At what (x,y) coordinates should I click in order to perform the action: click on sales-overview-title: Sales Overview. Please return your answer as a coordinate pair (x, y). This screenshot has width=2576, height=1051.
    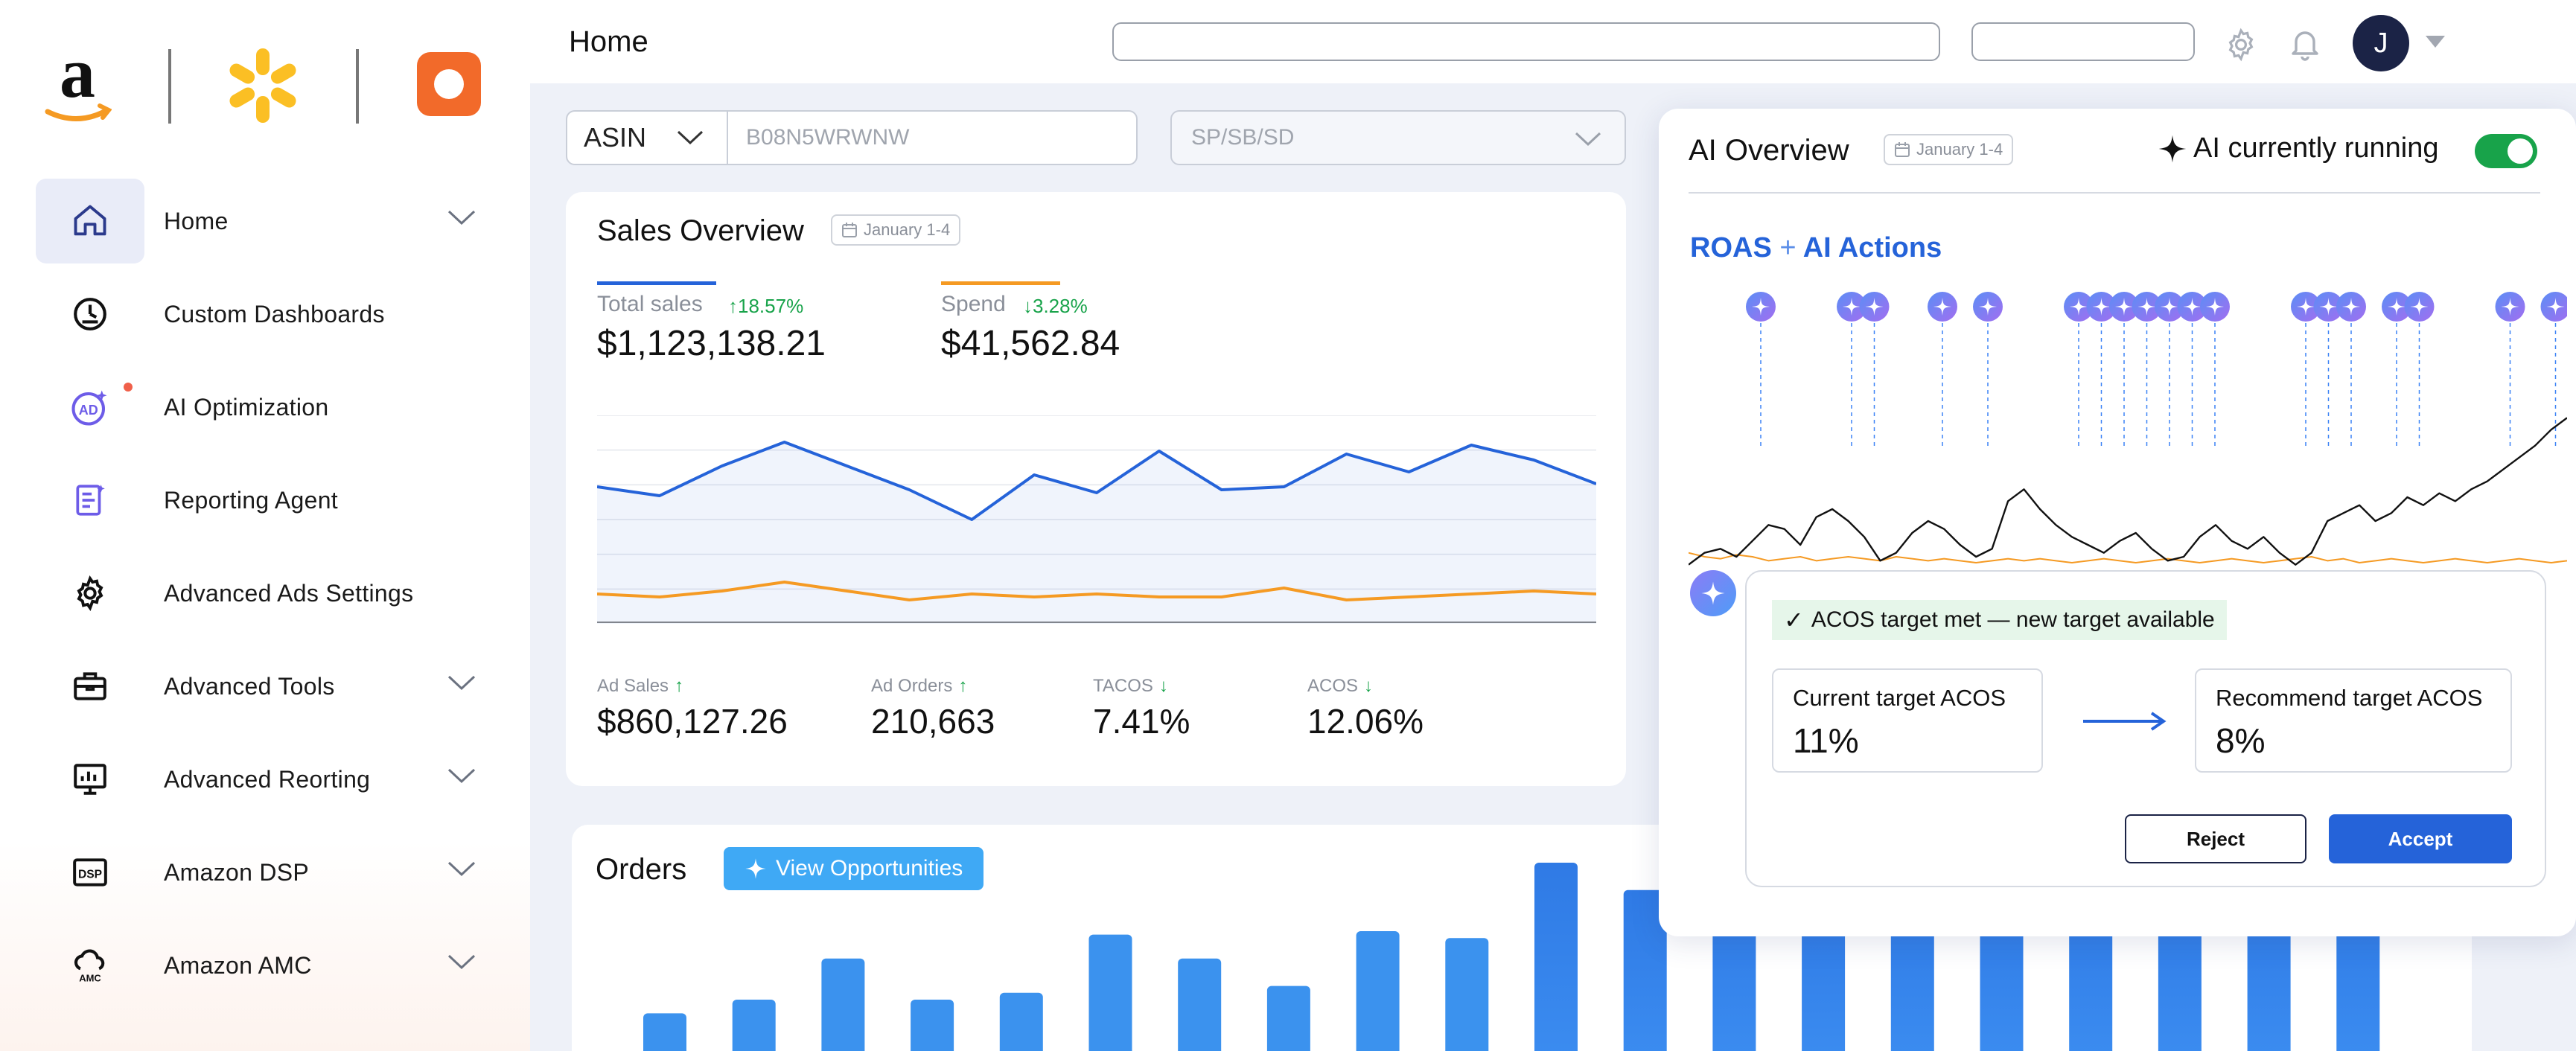
    Looking at the image, I should click on (700, 230).